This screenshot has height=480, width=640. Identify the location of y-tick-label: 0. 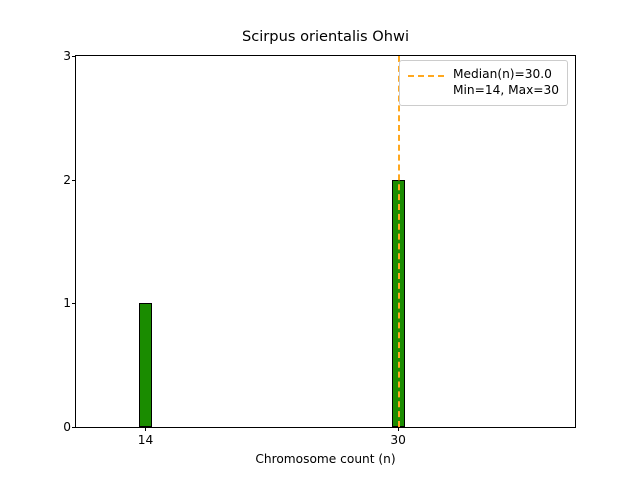
(67, 427).